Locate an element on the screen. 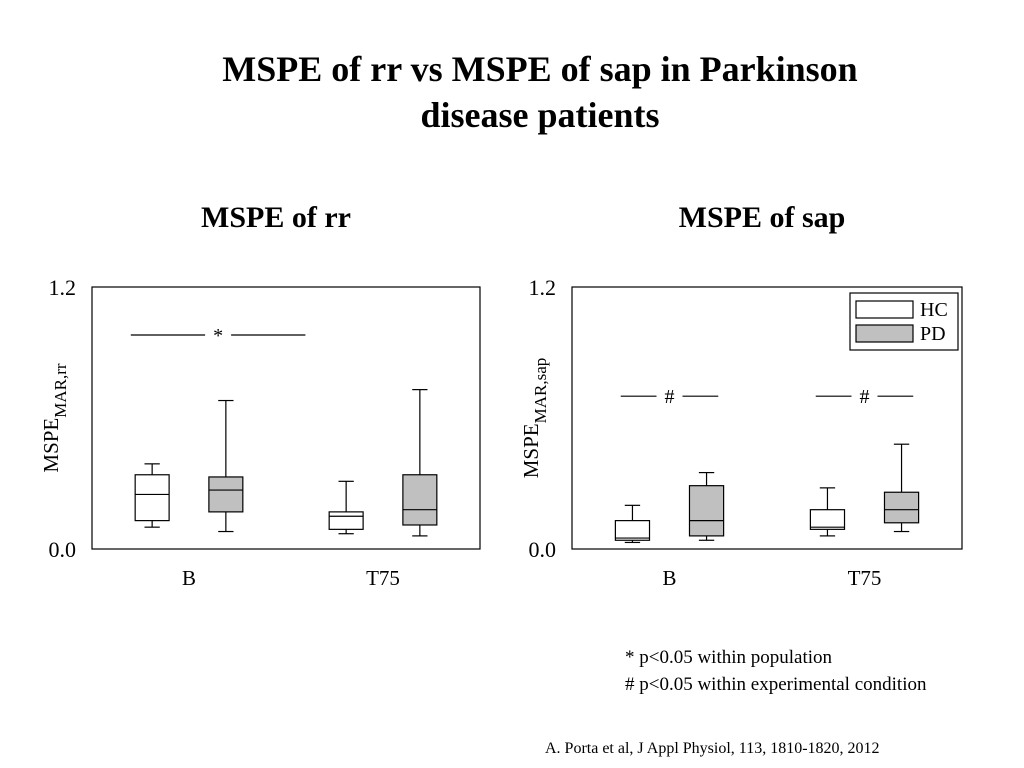  chart1-pd-t75-box is located at coordinates (420, 500).